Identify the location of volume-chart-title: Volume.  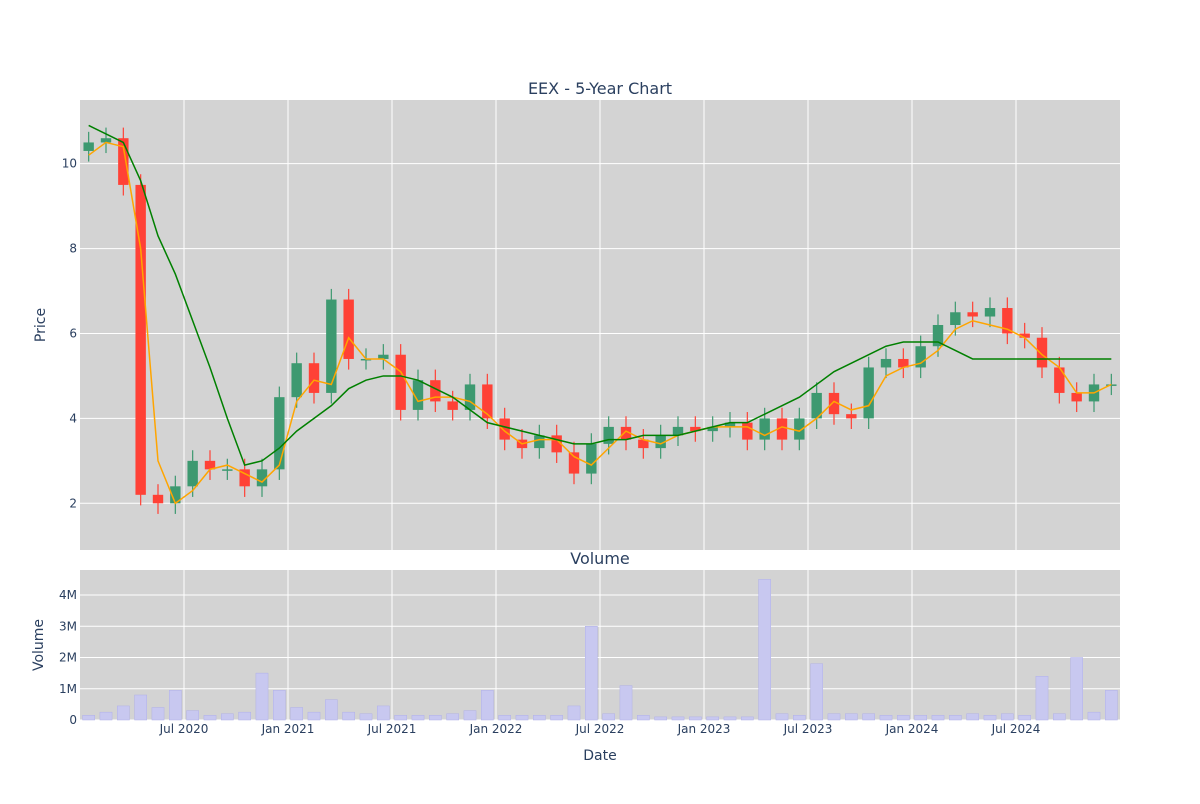
(600, 558).